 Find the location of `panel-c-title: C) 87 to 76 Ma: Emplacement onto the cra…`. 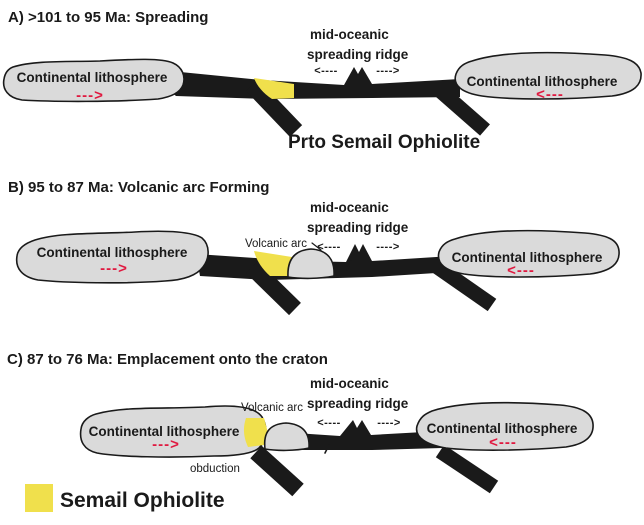

panel-c-title: C) 87 to 76 Ma: Emplacement onto the cra… is located at coordinates (167, 359).